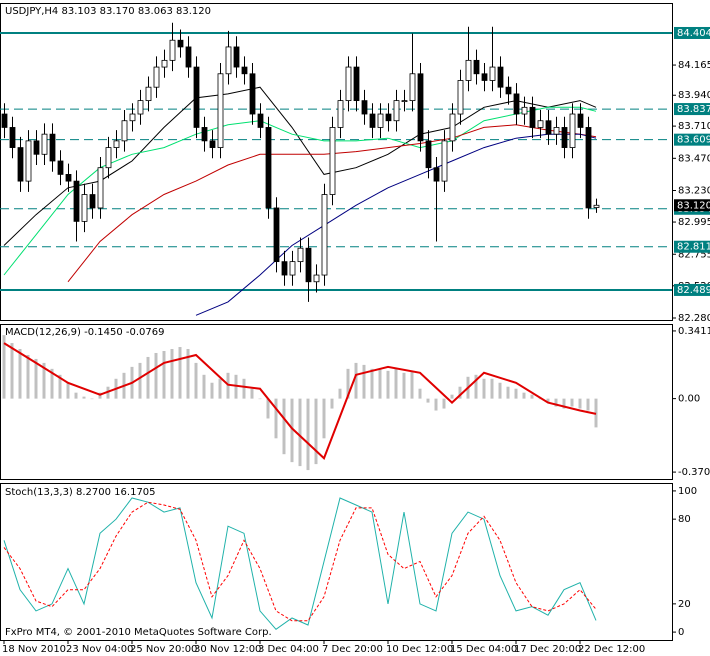 The width and height of the screenshot is (710, 656). I want to click on y-tick-label: 20, so click(684, 604).